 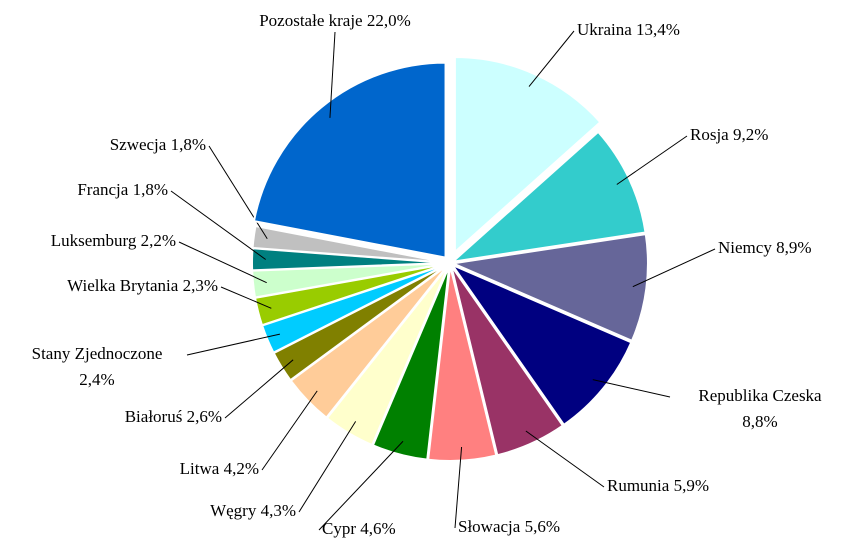 I want to click on category-name: Białoruś, so click(x=154, y=416).